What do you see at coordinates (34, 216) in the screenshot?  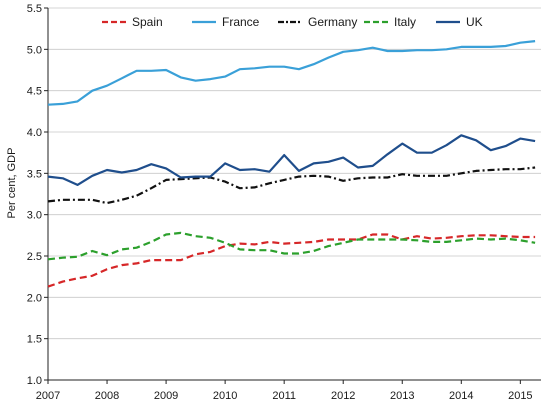 I see `y-tick-label: 3.0` at bounding box center [34, 216].